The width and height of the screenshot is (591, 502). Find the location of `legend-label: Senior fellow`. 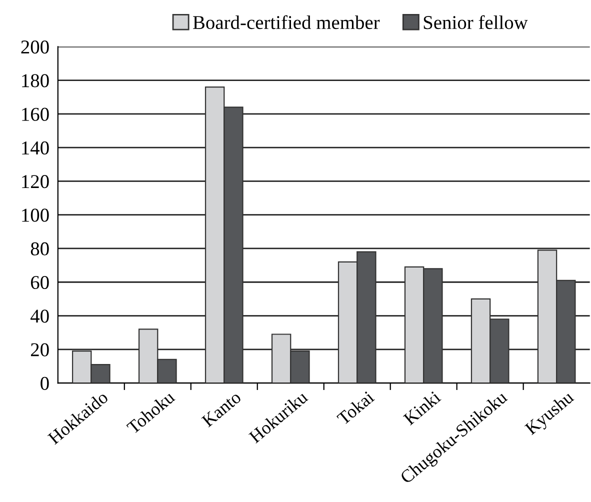

legend-label: Senior fellow is located at coordinates (476, 22).